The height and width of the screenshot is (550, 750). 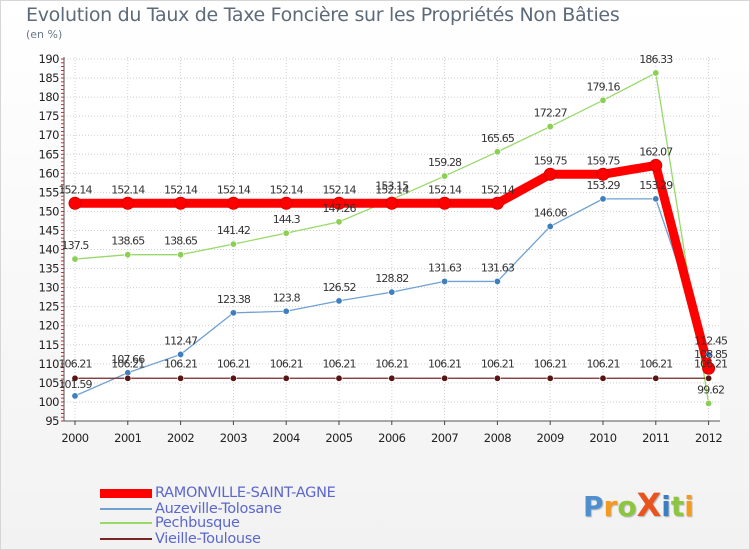 I want to click on logo-letter: r, so click(x=610, y=506).